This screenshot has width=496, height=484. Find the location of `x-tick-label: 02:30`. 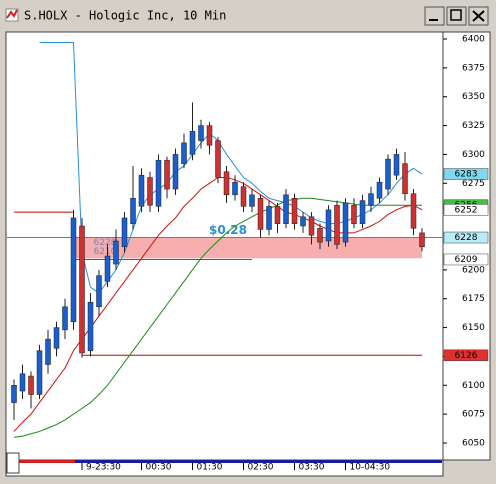

x-tick-label: 02:30 is located at coordinates (261, 468).